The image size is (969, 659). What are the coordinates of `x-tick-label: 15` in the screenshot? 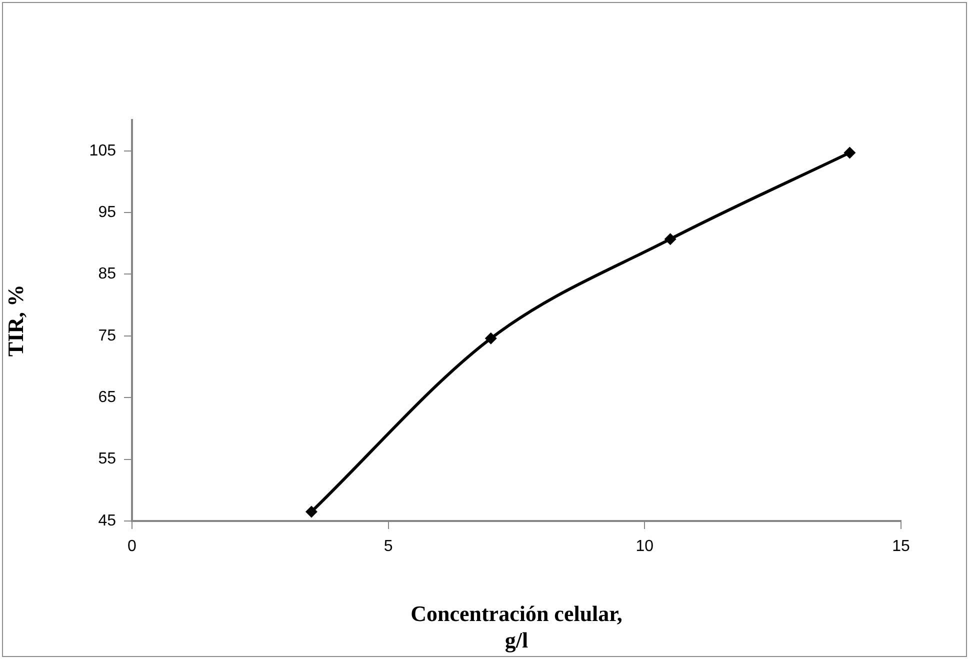 It's located at (901, 547).